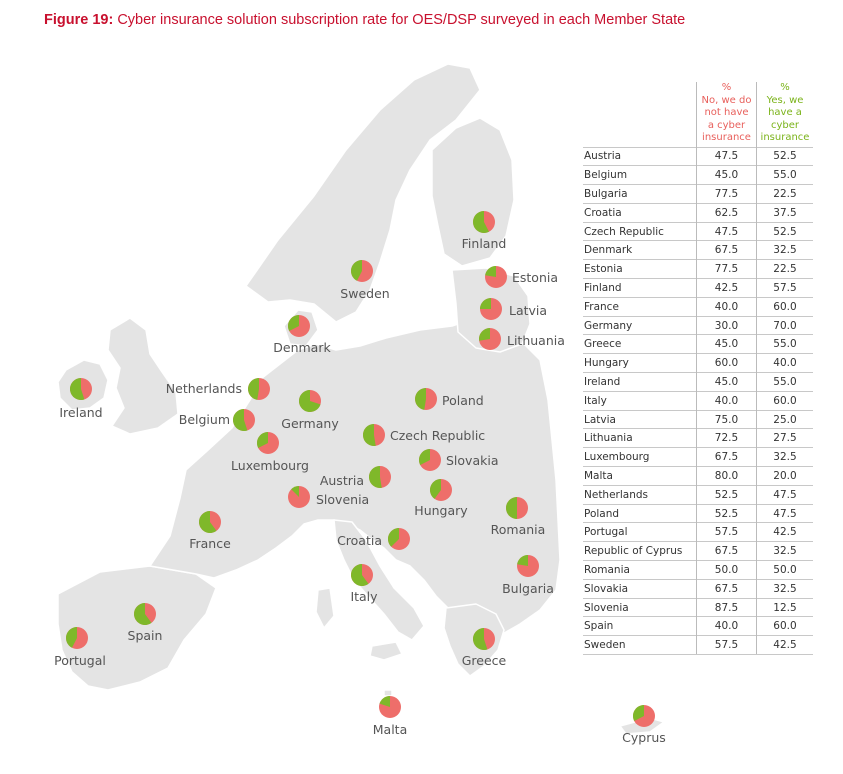  Describe the element at coordinates (518, 529) in the screenshot. I see `map-label-romania: Romania` at that location.